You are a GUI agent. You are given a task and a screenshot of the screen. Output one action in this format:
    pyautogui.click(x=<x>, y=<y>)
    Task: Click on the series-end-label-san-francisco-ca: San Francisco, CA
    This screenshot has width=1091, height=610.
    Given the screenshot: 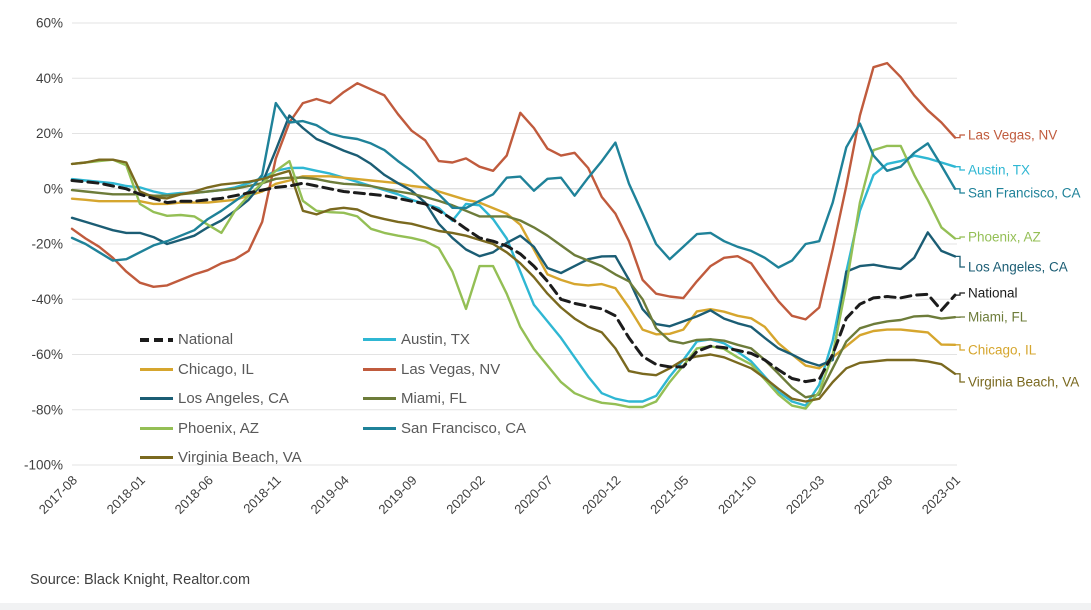 What is the action you would take?
    pyautogui.click(x=1024, y=193)
    